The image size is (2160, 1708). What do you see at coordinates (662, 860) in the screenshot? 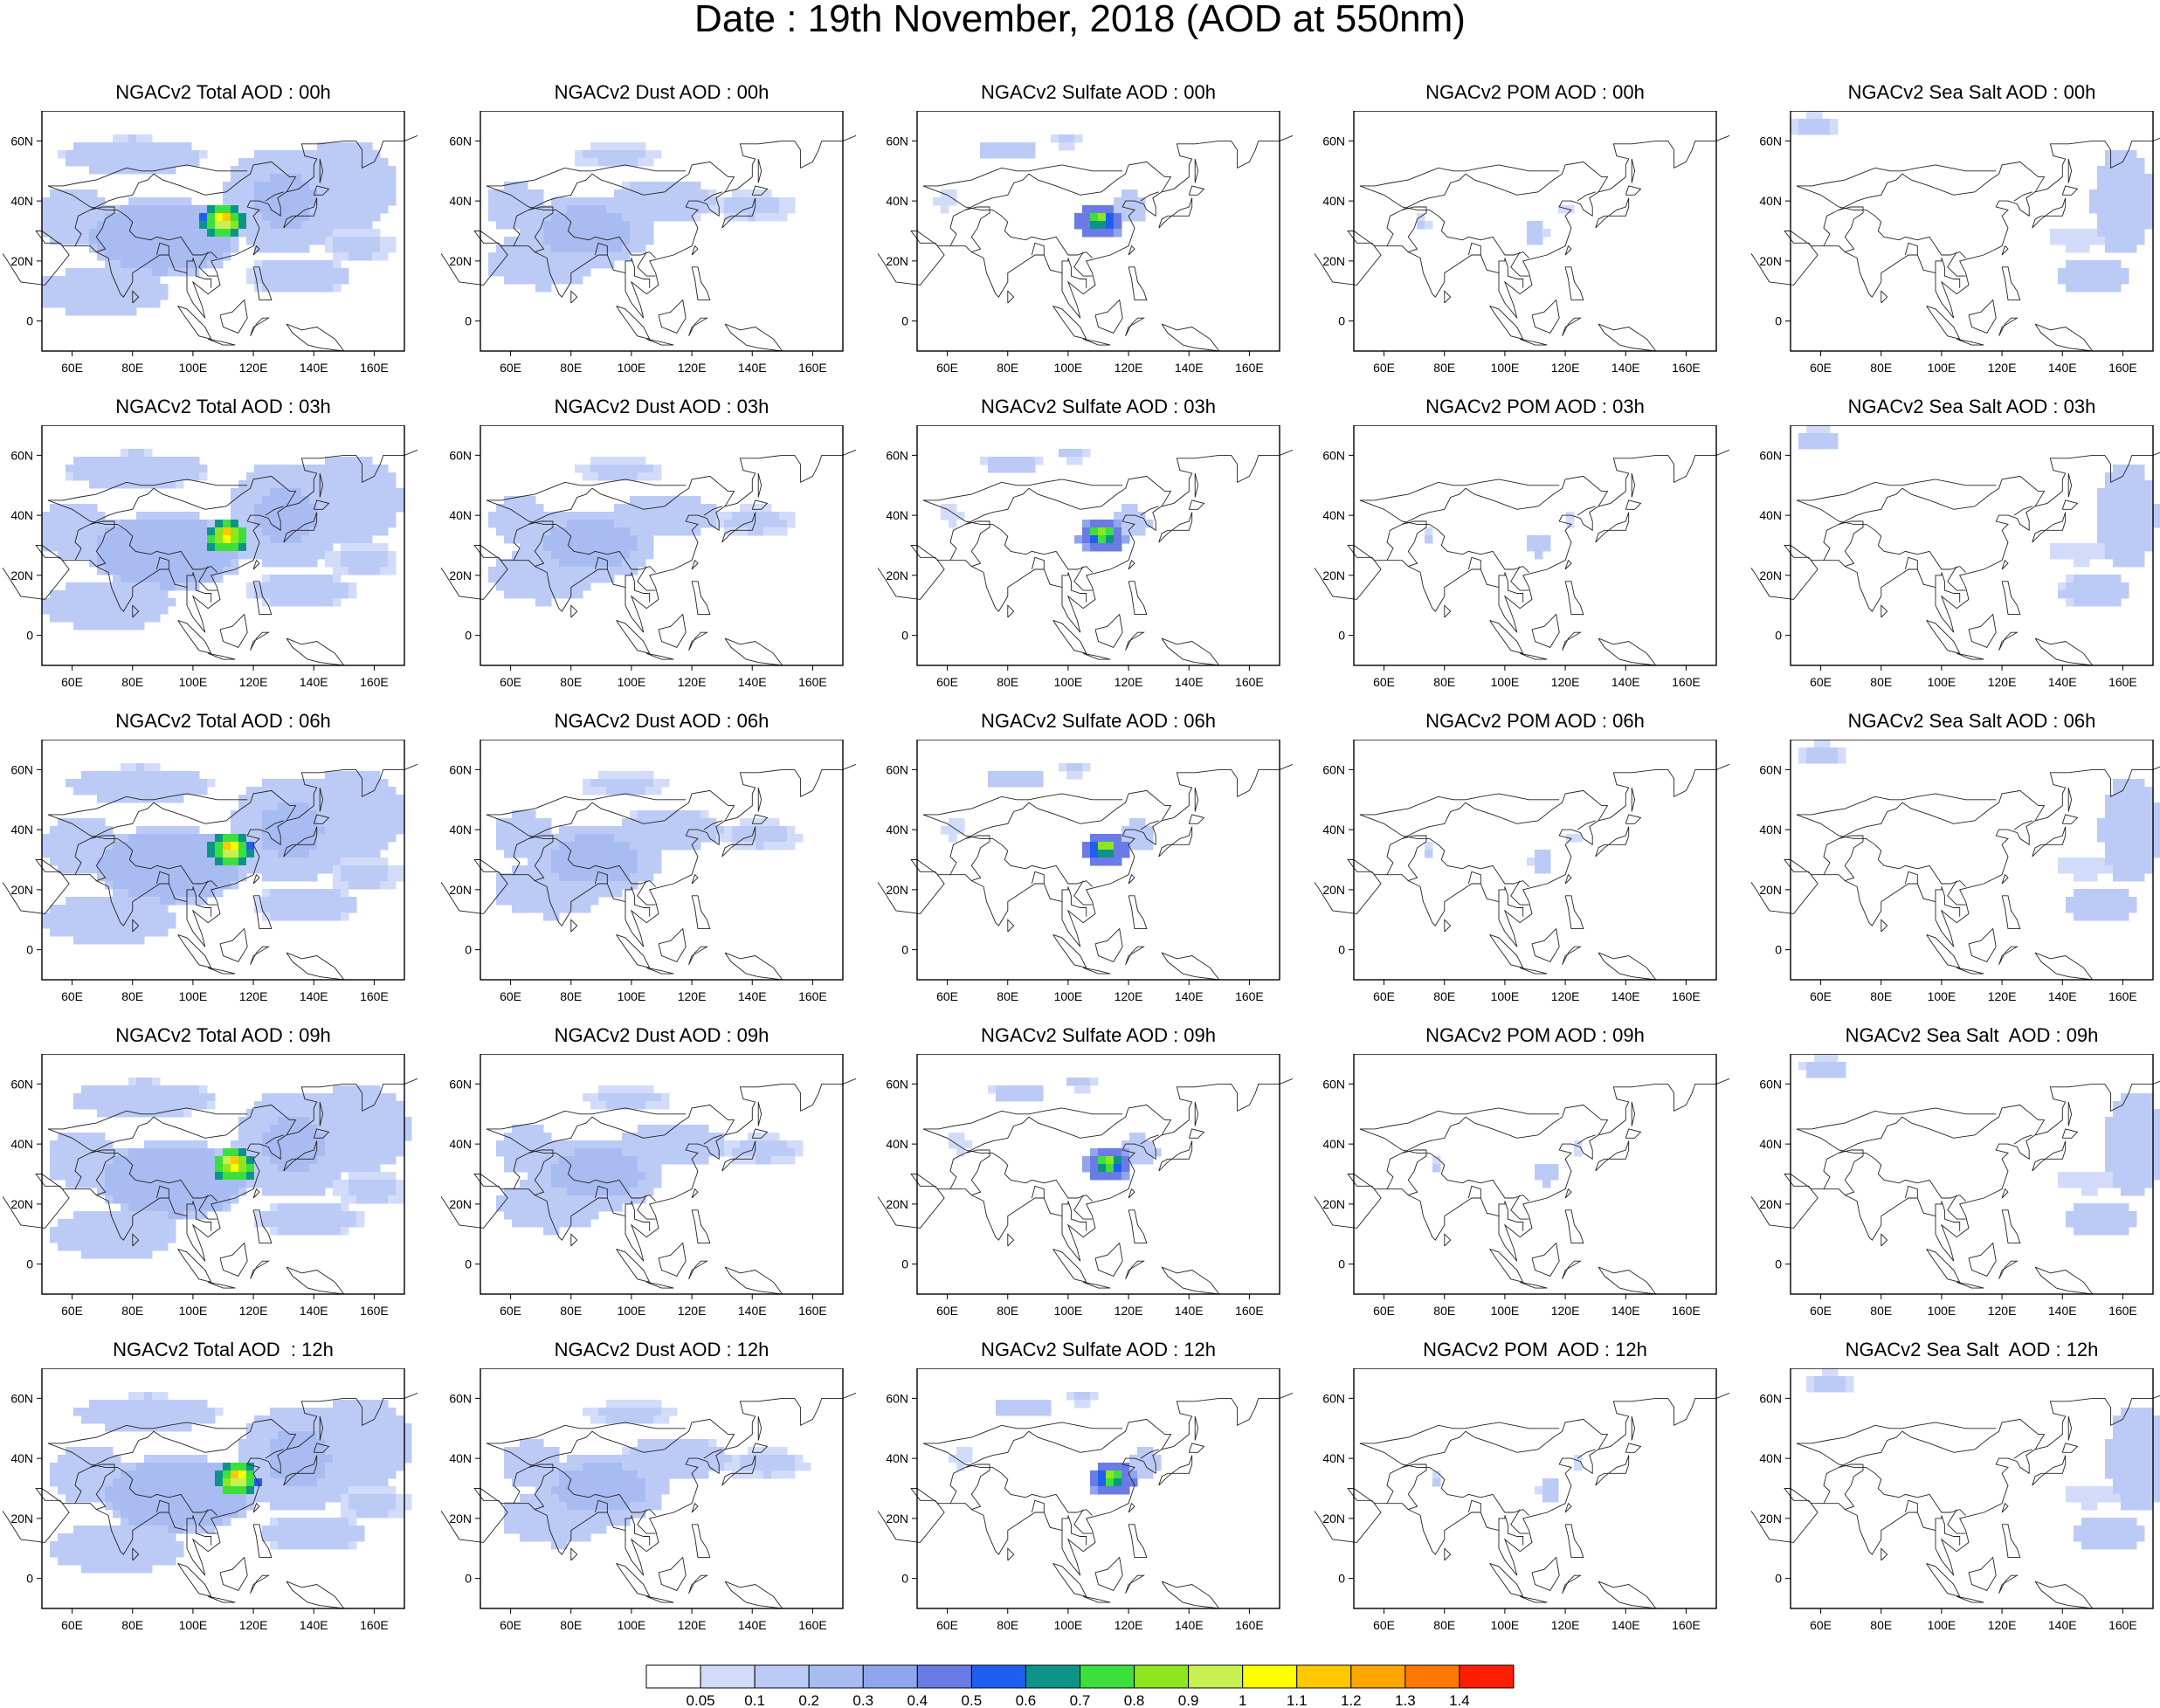
I see `map-frame` at bounding box center [662, 860].